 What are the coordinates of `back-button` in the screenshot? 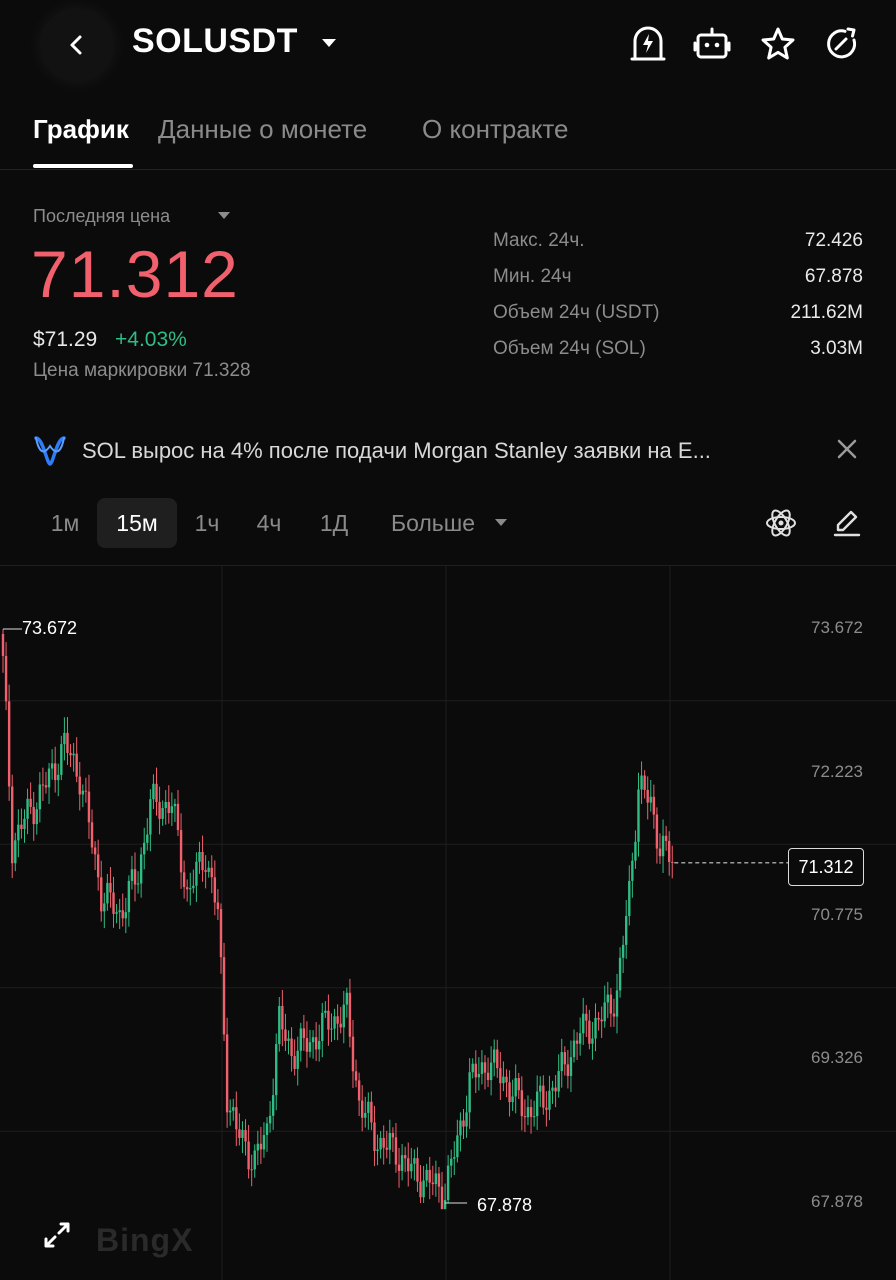 It's located at (77, 45).